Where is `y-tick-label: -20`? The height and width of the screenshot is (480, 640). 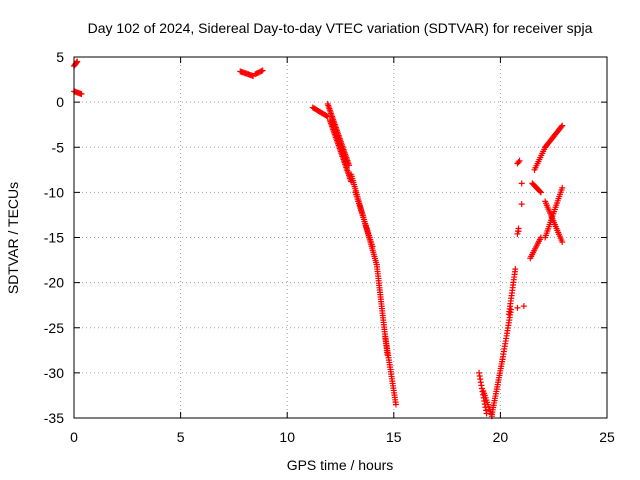 y-tick-label: -20 is located at coordinates (54, 283).